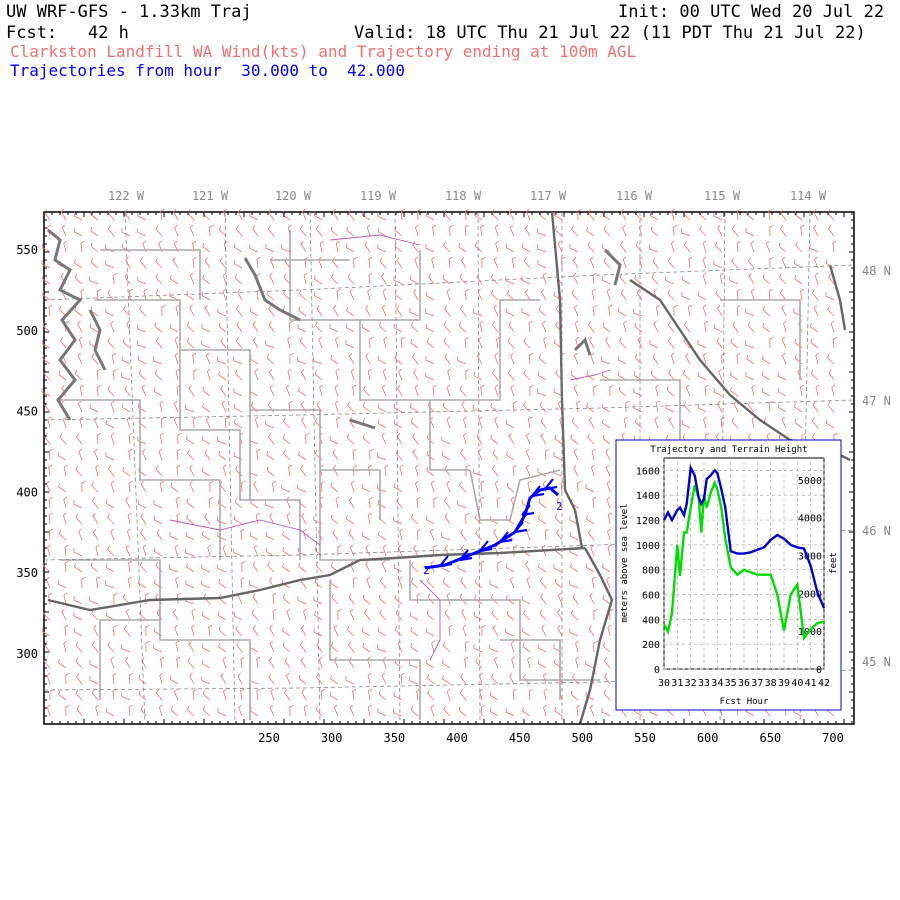 This screenshot has width=900, height=900. Describe the element at coordinates (651, 571) in the screenshot. I see `inset-y-tick-label: 800` at that location.